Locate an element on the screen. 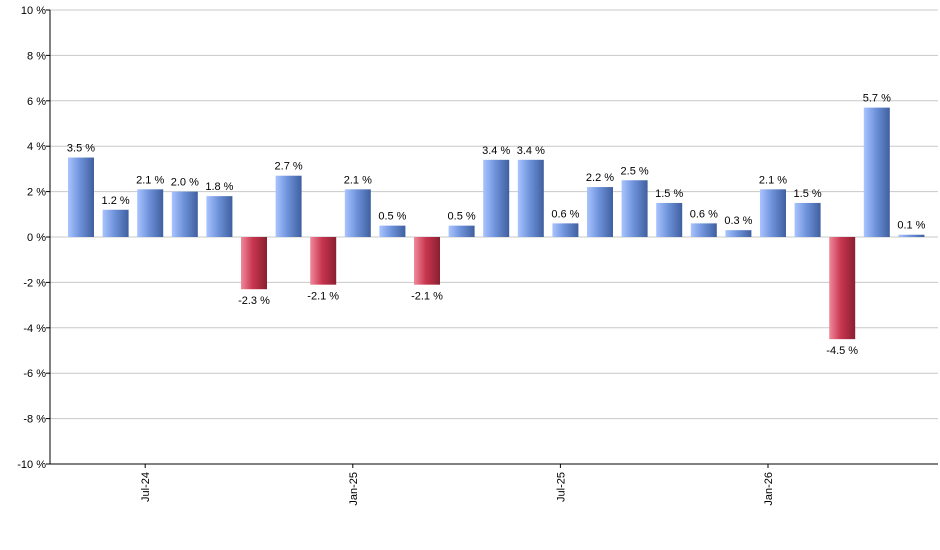  bar-data-label: 5.7 % is located at coordinates (877, 99).